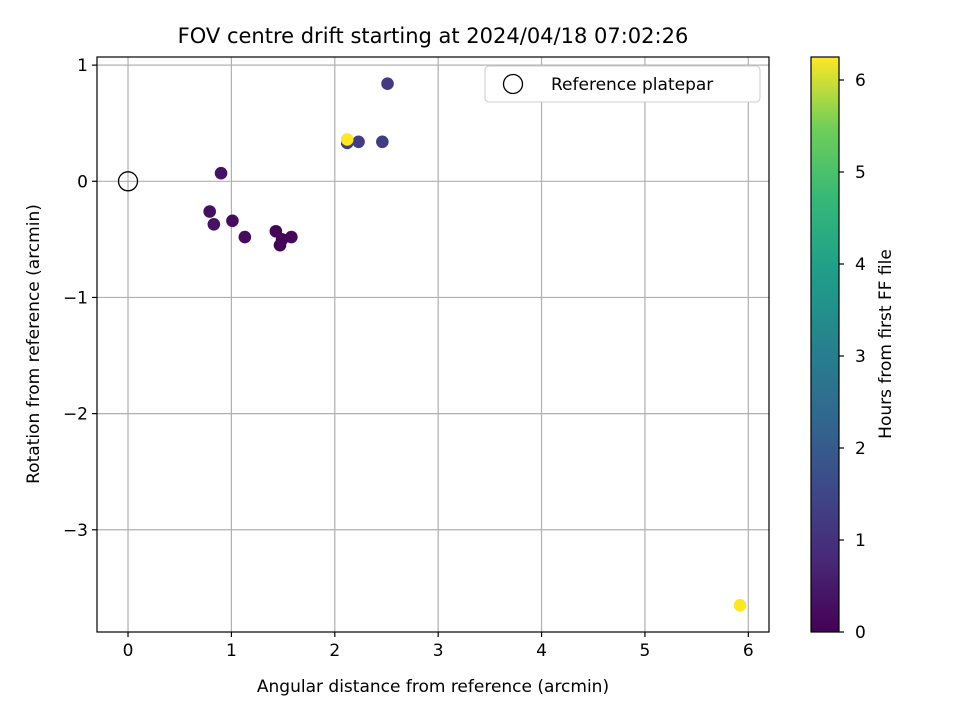 This screenshot has height=720, width=960. I want to click on x-tick-label: 4, so click(541, 651).